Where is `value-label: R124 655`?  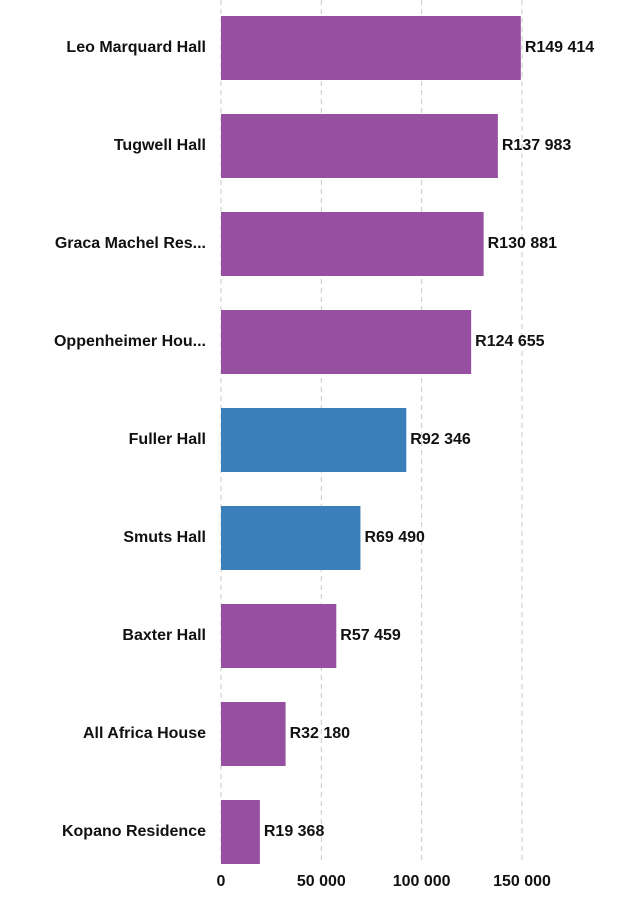
value-label: R124 655 is located at coordinates (509, 341).